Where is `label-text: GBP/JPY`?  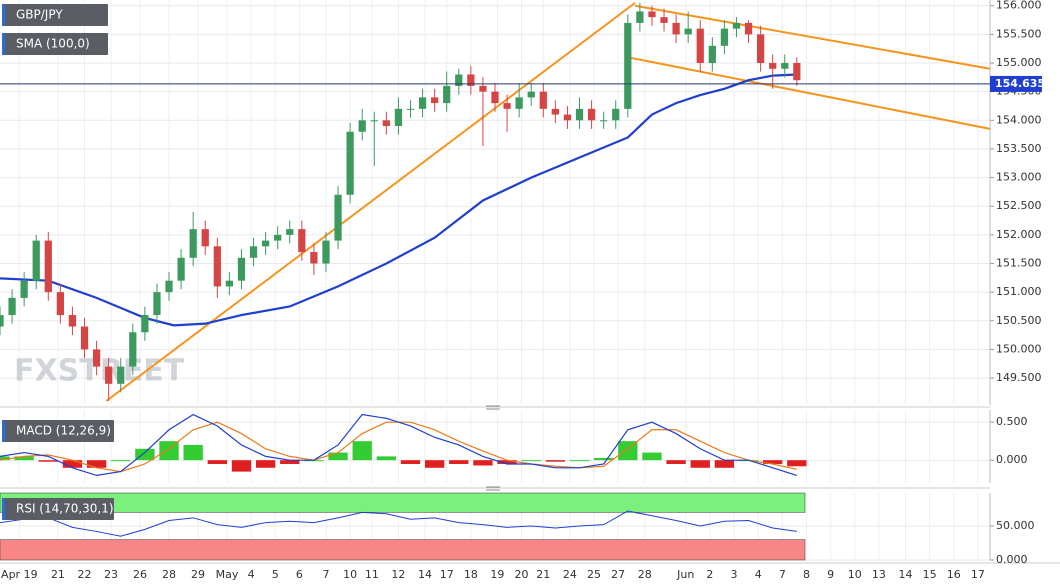
label-text: GBP/JPY is located at coordinates (39, 15).